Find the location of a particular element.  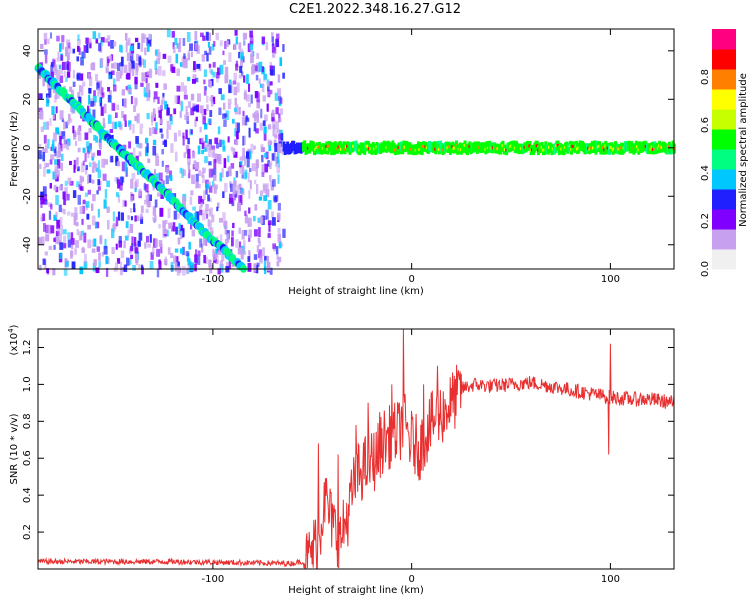

colorbar-segment is located at coordinates (724, 259).